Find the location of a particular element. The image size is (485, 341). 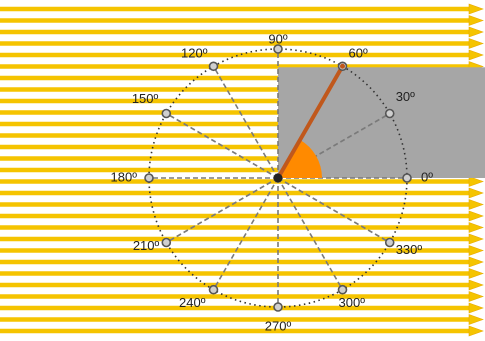

ray-endpoint is located at coordinates (342, 66).